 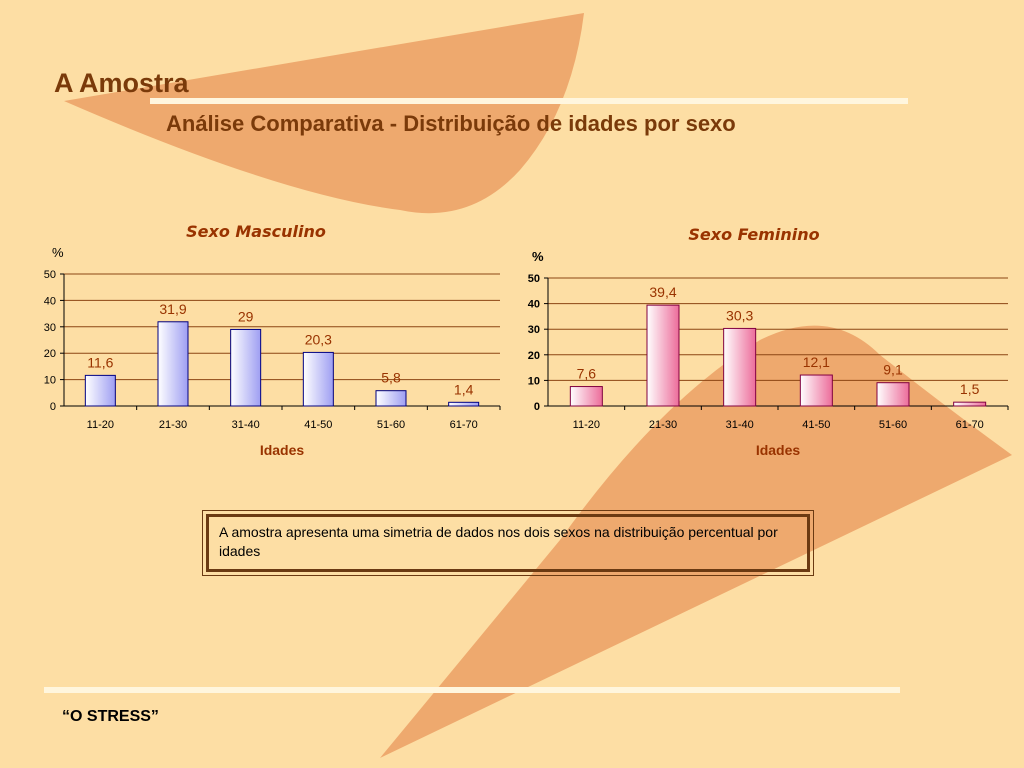 What do you see at coordinates (318, 339) in the screenshot?
I see `data-label: 20,3` at bounding box center [318, 339].